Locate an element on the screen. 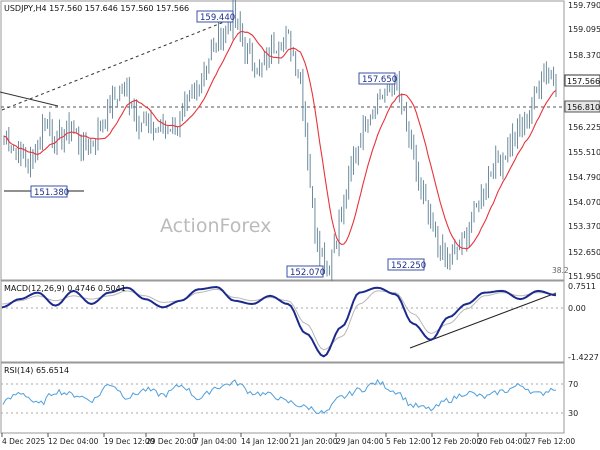 The image size is (600, 450). time-tick-label: 20 Feb 04:00 is located at coordinates (502, 441).